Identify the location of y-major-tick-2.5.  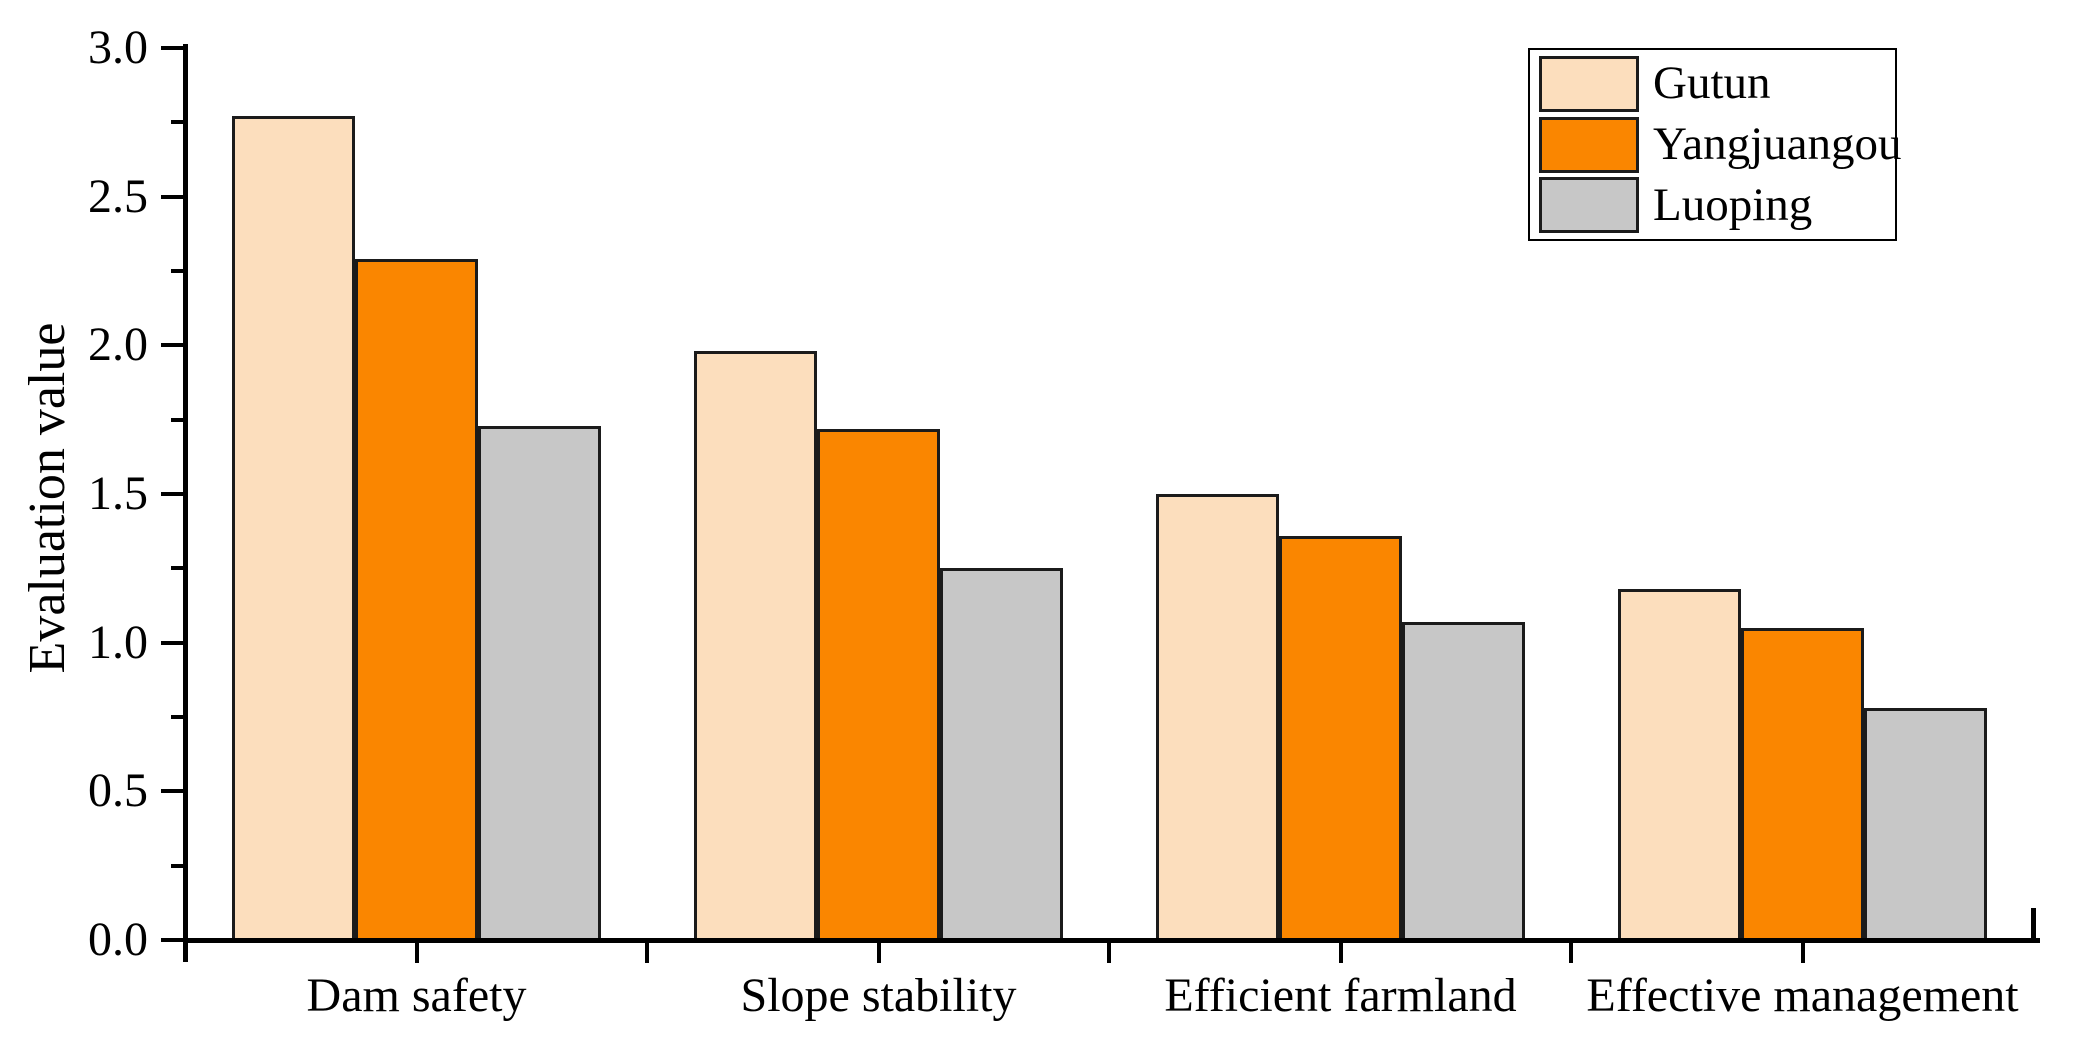
(172, 196).